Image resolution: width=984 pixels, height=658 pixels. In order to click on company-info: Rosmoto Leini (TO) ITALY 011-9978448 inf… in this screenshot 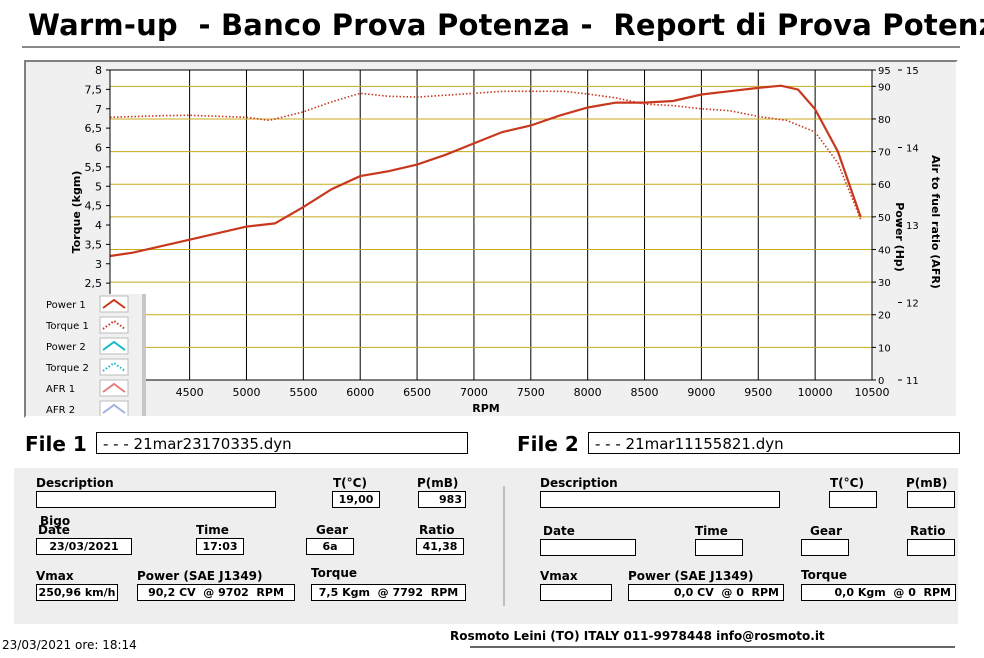, I will do `click(637, 636)`.